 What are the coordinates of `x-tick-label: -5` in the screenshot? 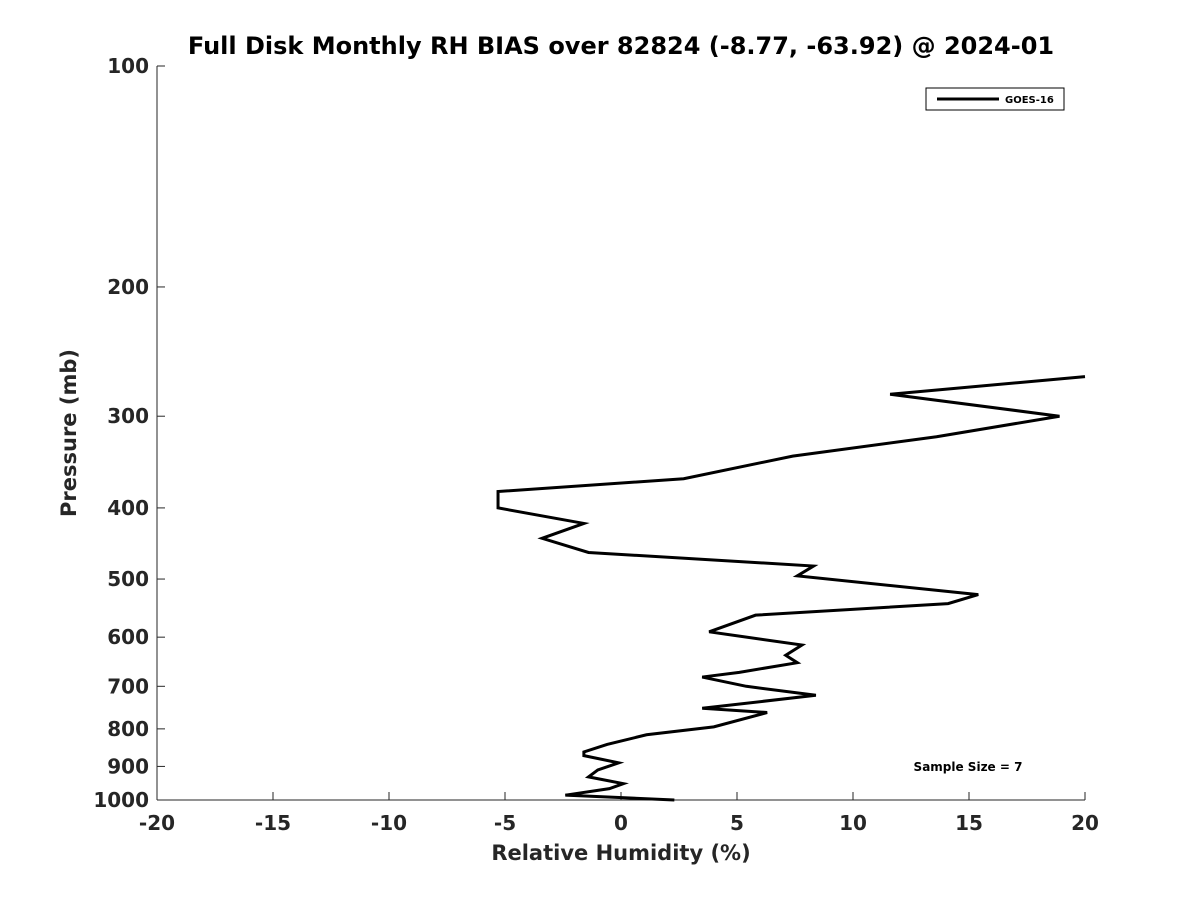 It's located at (505, 823).